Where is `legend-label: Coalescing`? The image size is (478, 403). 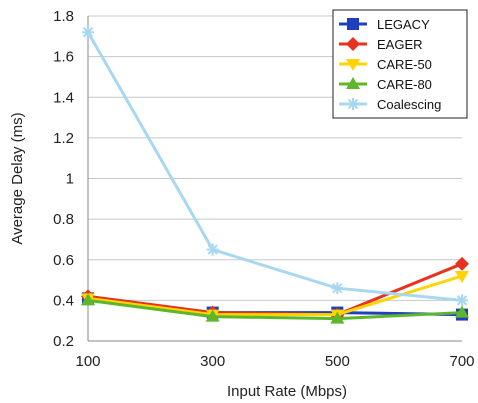 legend-label: Coalescing is located at coordinates (409, 104).